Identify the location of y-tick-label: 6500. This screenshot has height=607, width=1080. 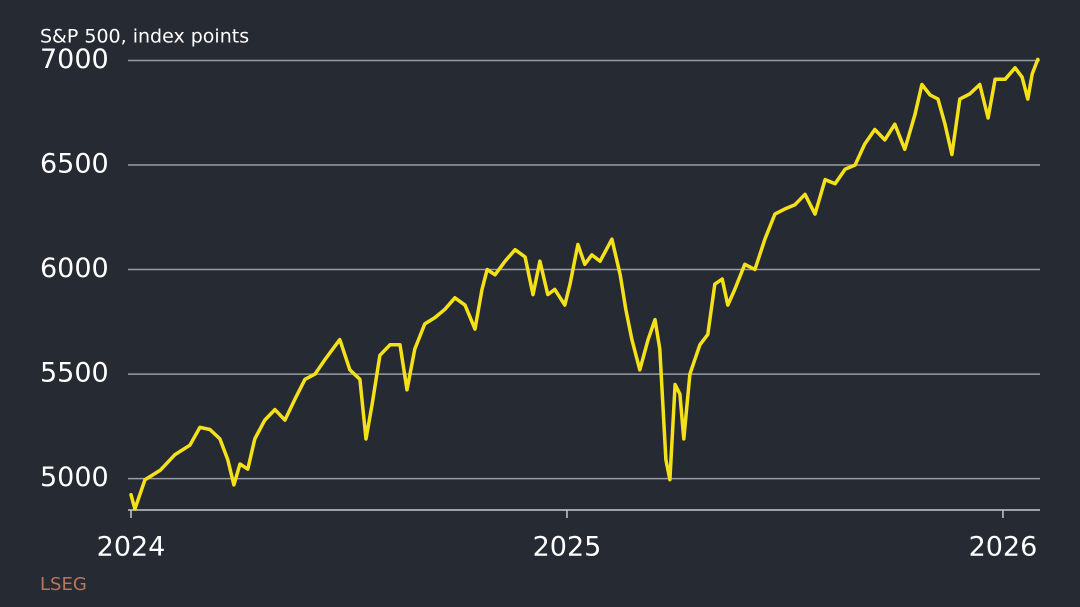
(74, 164).